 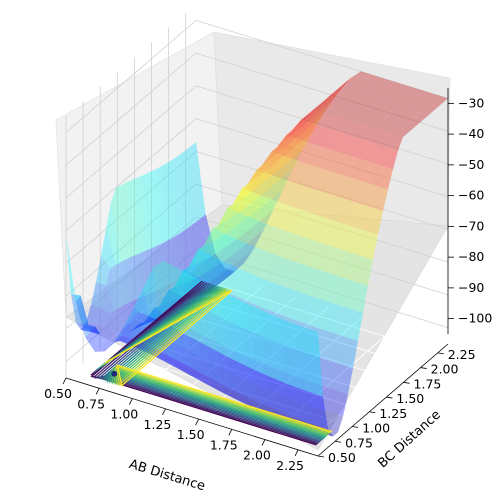 I want to click on x-axis-ticks: 0.50 0.75 1.00 1.25 1.50 1.75 2.00 2.25, so click(x=174, y=425).